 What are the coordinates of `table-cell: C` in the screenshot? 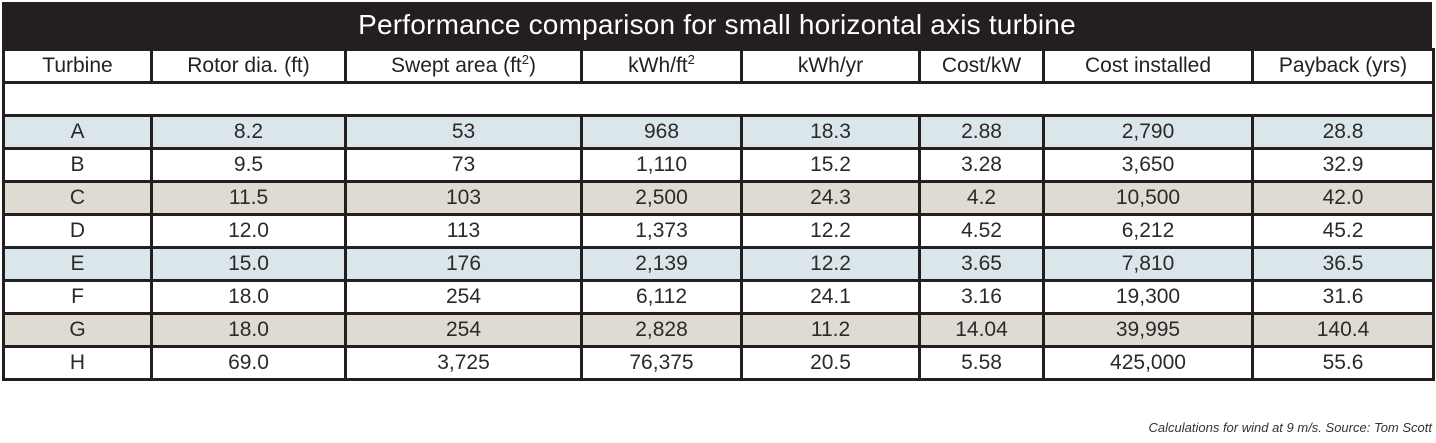 It's located at (77, 198).